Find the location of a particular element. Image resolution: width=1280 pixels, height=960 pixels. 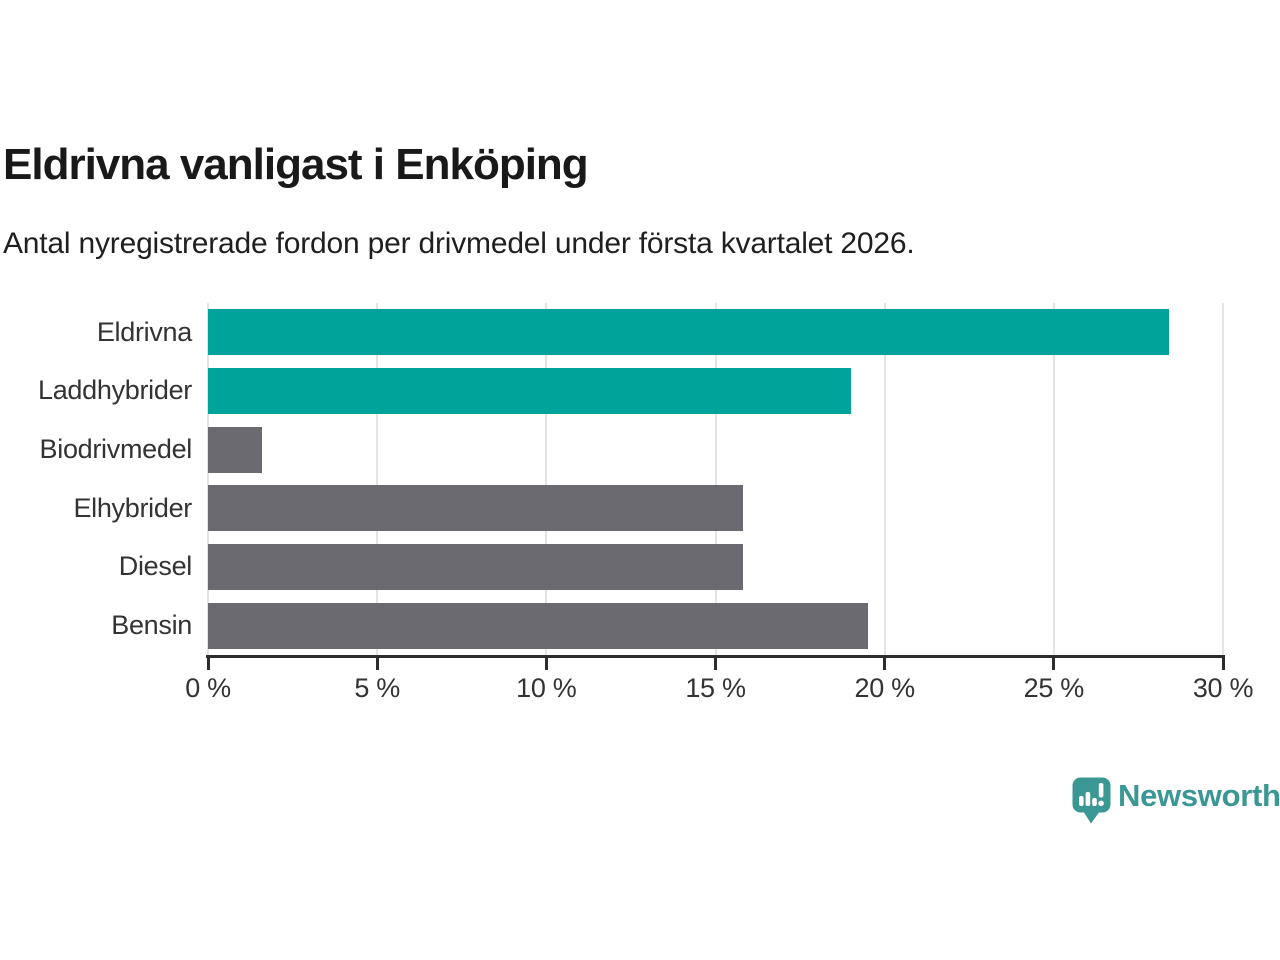

category-label-laddhybrider: Laddhybrider is located at coordinates (114, 390).